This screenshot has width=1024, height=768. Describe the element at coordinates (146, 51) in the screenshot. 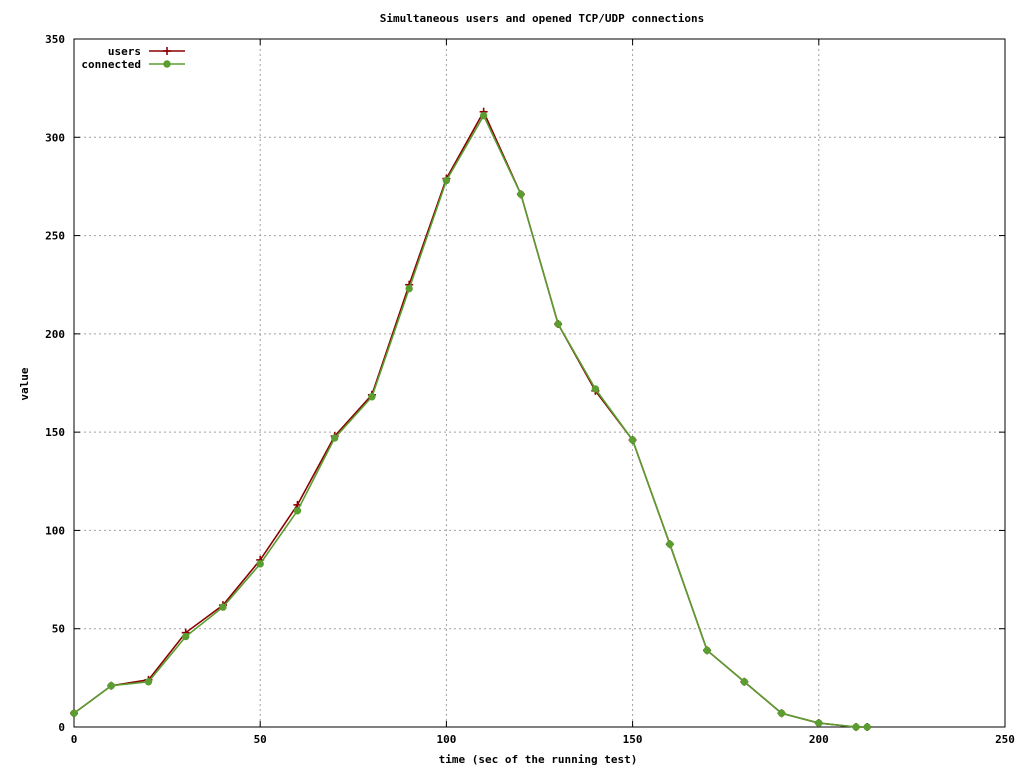

I see `legend-item-users: users` at that location.